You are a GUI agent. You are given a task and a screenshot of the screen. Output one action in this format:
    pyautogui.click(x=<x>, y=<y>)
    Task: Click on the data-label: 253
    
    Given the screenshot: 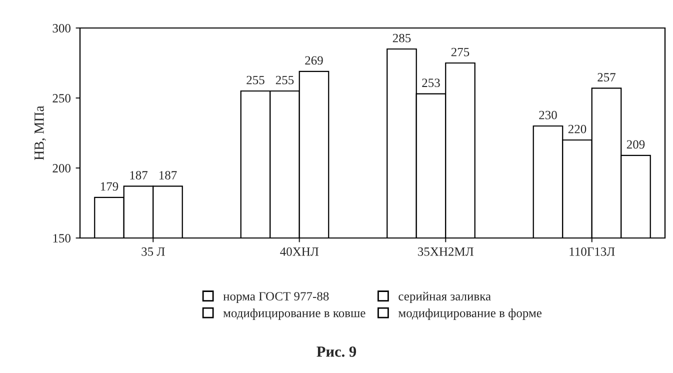 What is the action you would take?
    pyautogui.click(x=431, y=83)
    